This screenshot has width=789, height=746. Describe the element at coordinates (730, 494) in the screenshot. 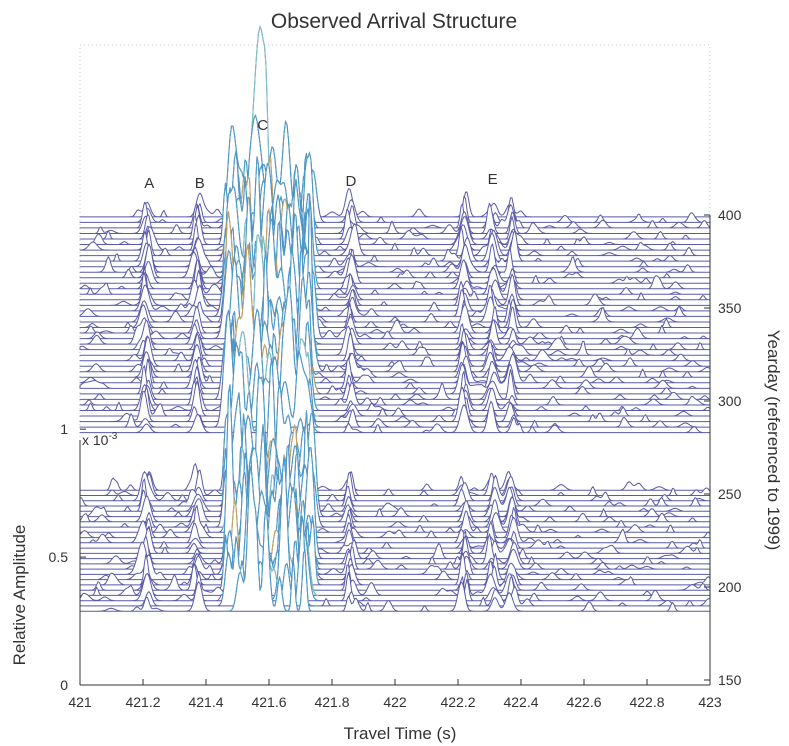

I see `right-y-tick-label: 250` at that location.